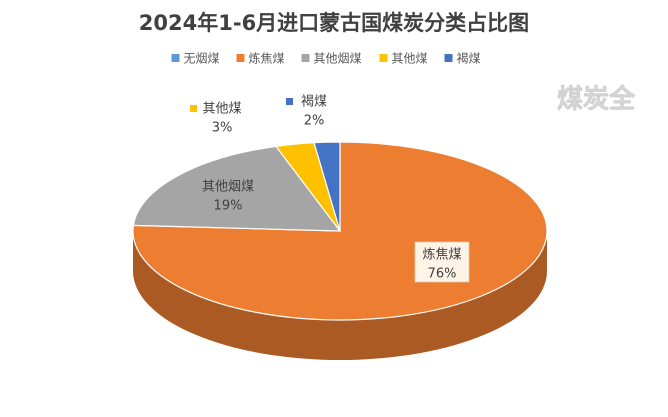  I want to click on data-label-value: 3%, so click(222, 128).